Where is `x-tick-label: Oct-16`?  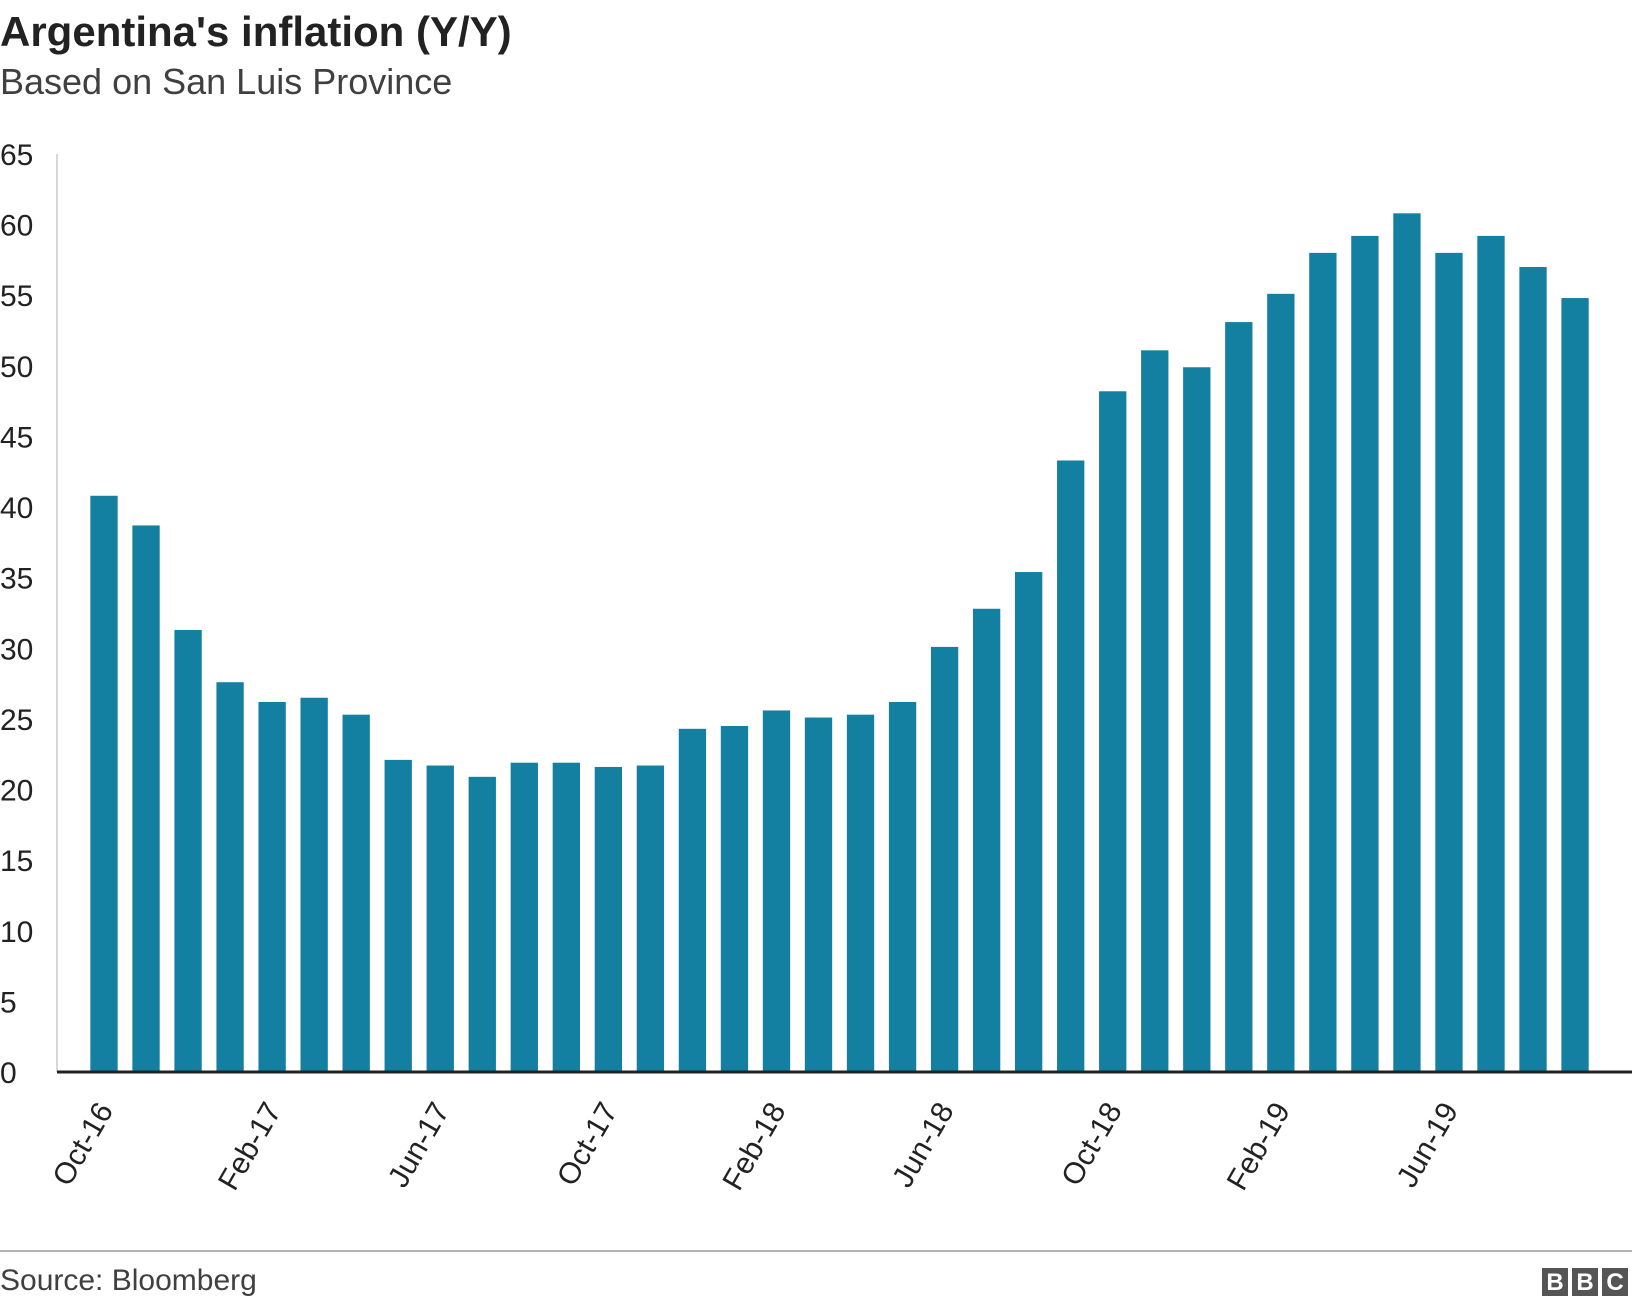
x-tick-label: Oct-16 is located at coordinates (83, 1144).